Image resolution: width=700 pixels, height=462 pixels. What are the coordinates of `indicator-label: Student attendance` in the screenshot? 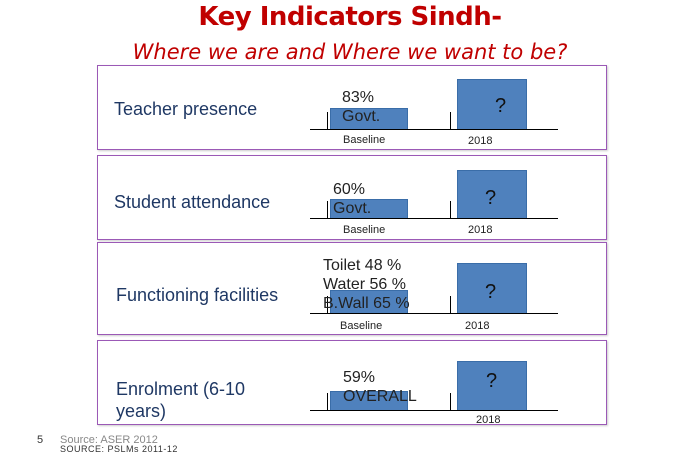 It's located at (192, 202).